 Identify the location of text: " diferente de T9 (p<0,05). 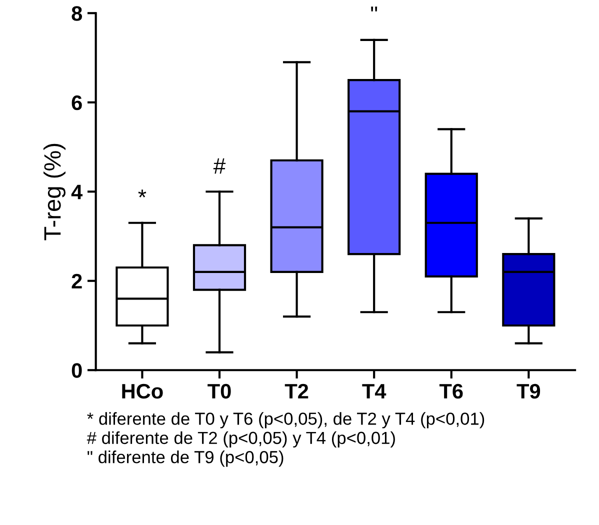
(186, 458).